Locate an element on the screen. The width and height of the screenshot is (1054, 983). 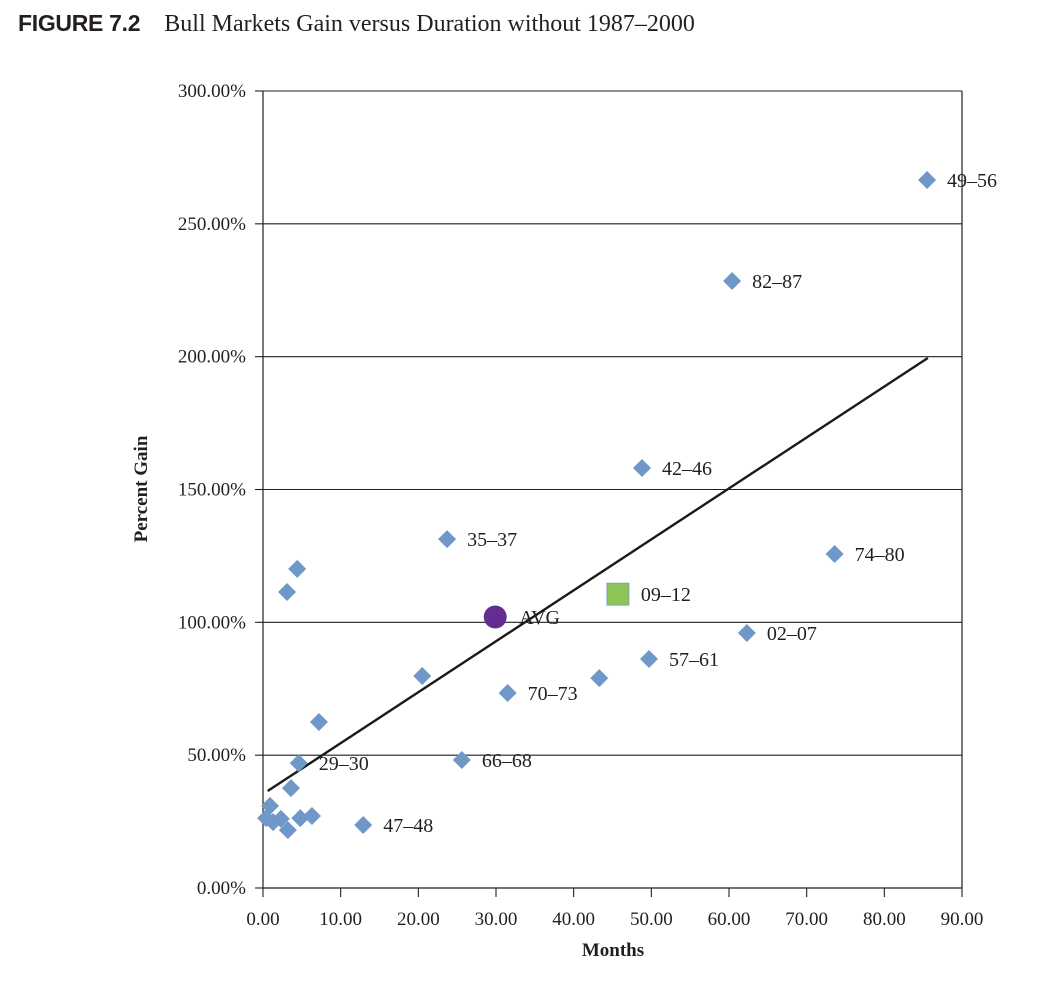
point-label: 66–68 is located at coordinates (507, 761).